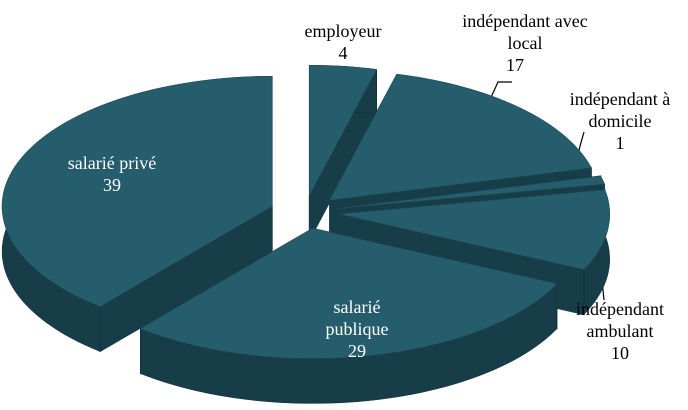 This screenshot has height=410, width=688. What do you see at coordinates (343, 53) in the screenshot?
I see `value-label: 4` at bounding box center [343, 53].